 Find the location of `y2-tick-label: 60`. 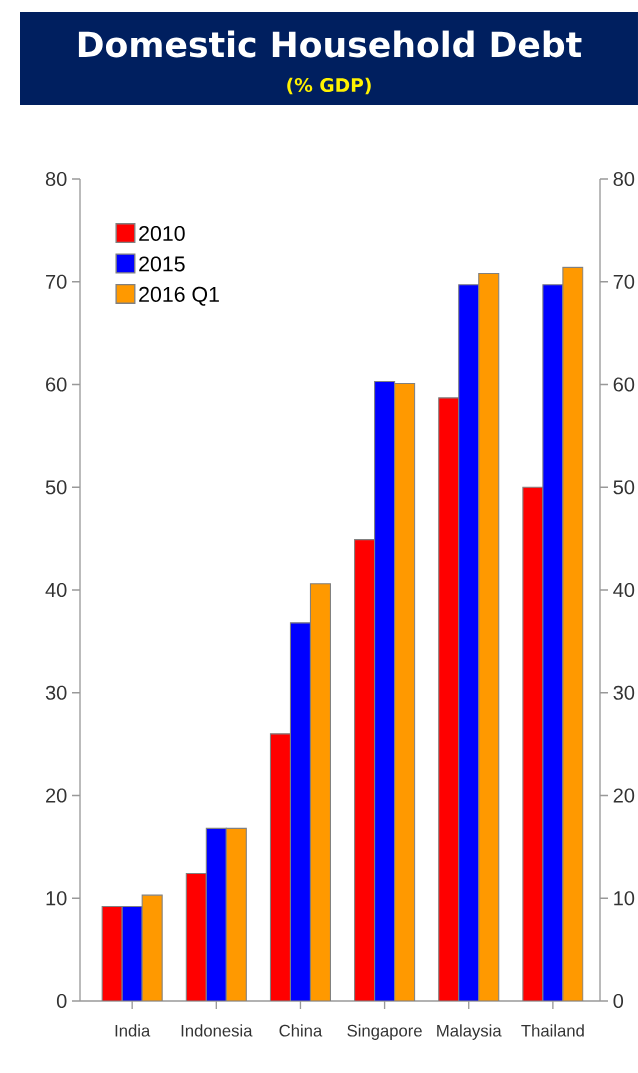

y2-tick-label: 60 is located at coordinates (624, 384).